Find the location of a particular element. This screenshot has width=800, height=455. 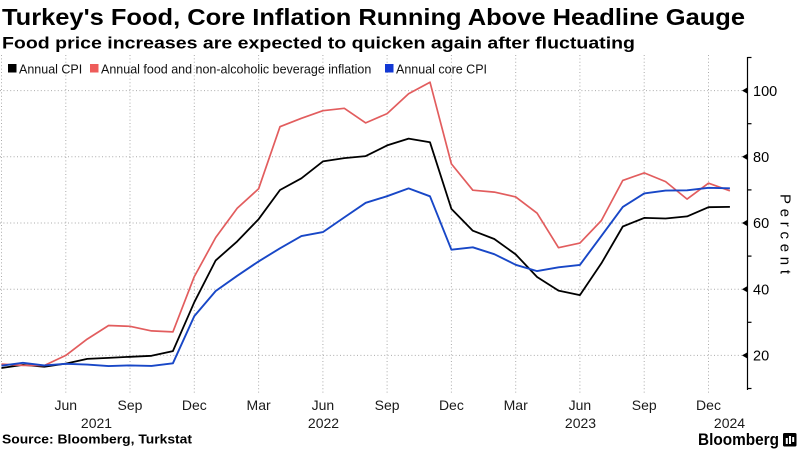

svg-text: 40 is located at coordinates (761, 290).